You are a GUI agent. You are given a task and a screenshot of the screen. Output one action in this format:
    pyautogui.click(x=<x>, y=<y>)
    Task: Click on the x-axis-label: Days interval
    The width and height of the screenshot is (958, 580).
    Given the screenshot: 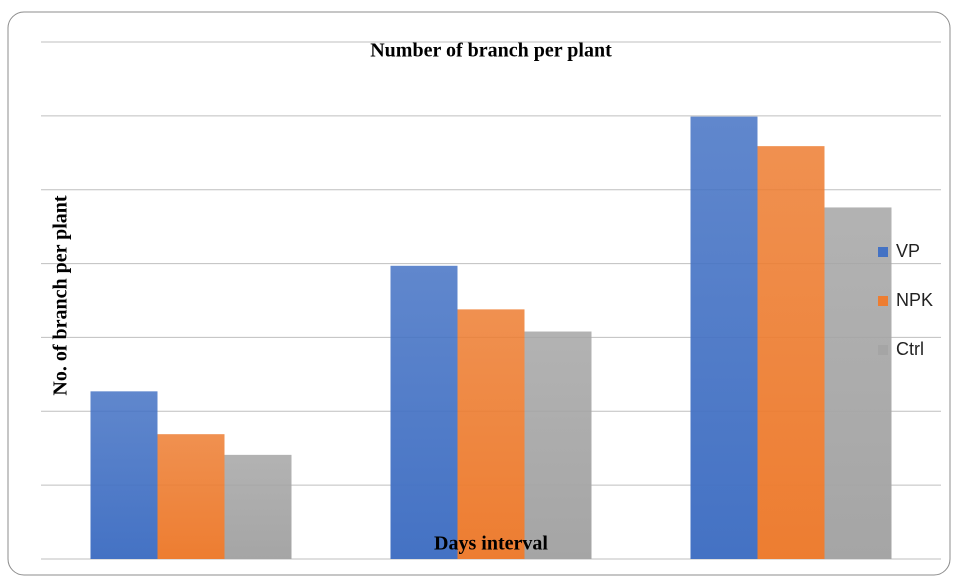 What is the action you would take?
    pyautogui.click(x=491, y=544)
    